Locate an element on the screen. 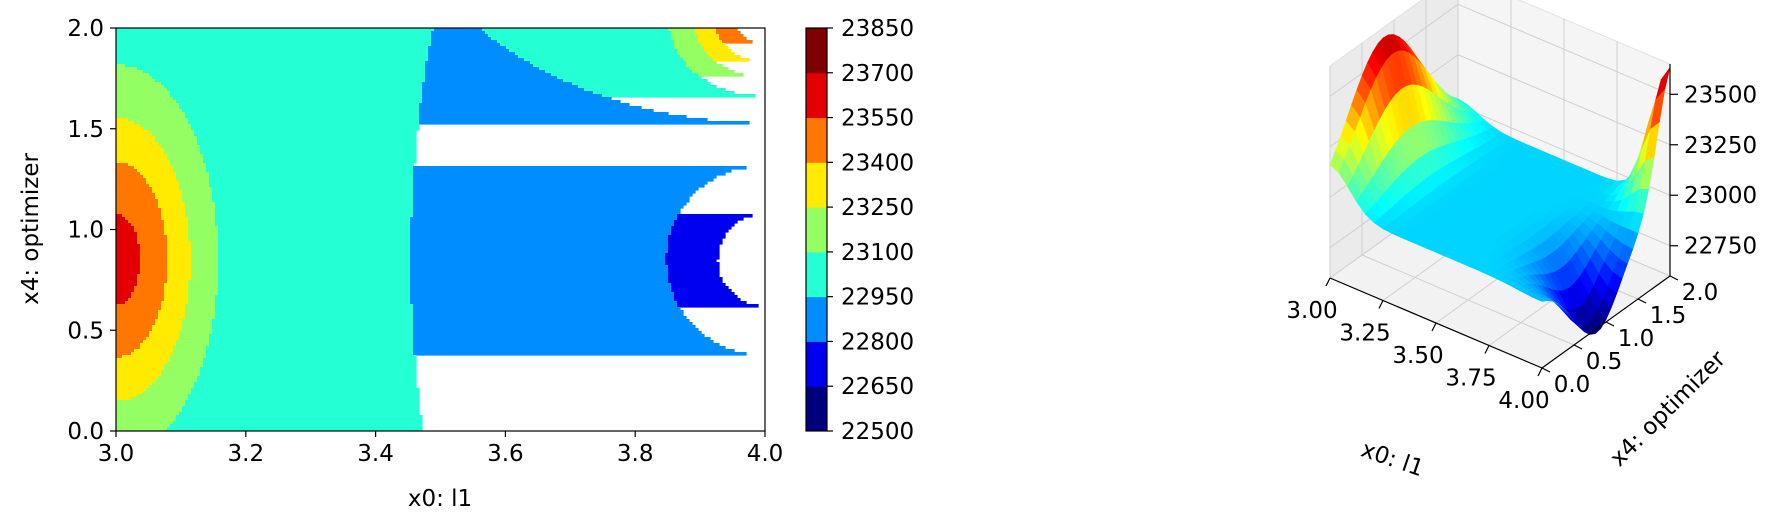 This screenshot has height=532, width=1790. contour-y-ticks: 0.0 0.5 1.0 1.5 2.0 is located at coordinates (91, 230).